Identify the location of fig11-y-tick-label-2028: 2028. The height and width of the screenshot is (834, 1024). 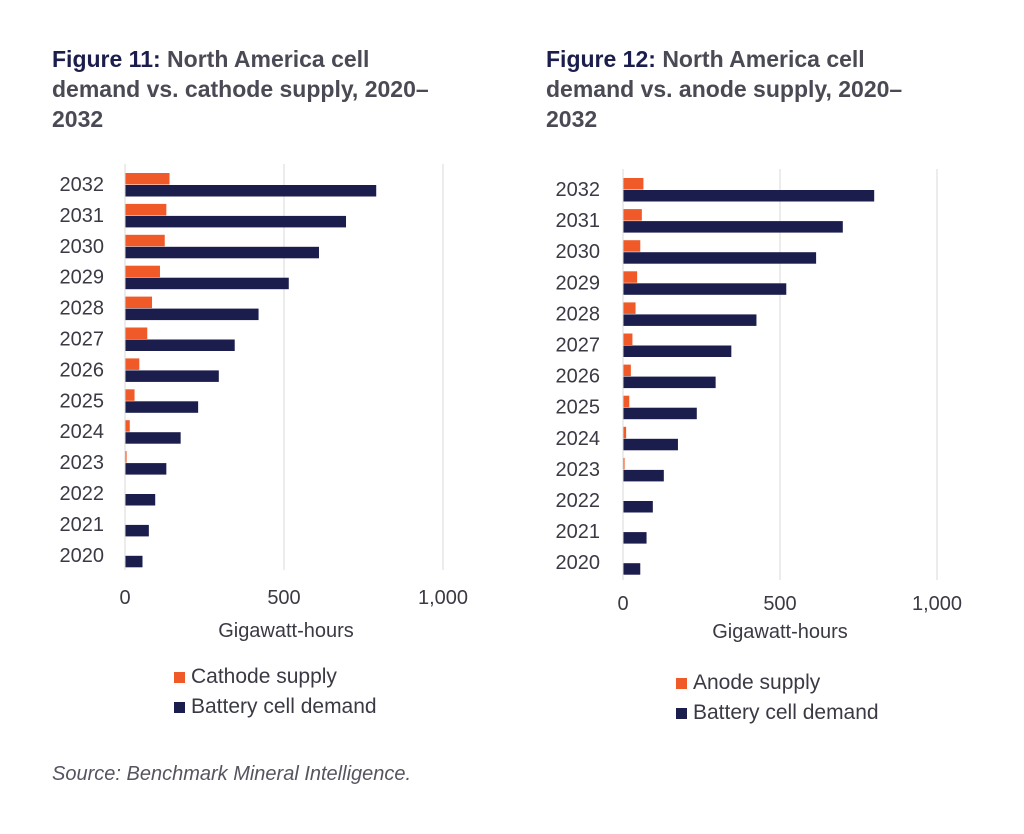
(82, 309).